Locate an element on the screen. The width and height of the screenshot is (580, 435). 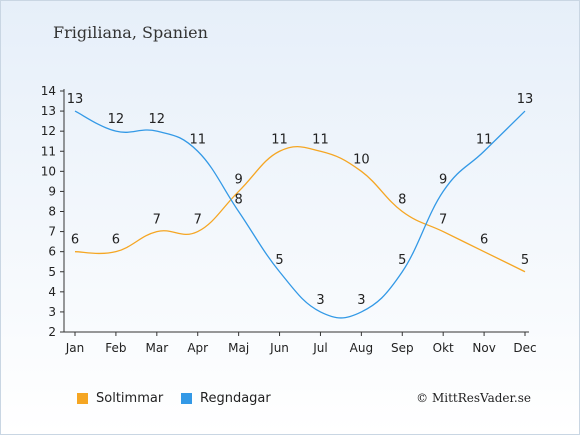
x-tick-label: Sep is located at coordinates (402, 348).